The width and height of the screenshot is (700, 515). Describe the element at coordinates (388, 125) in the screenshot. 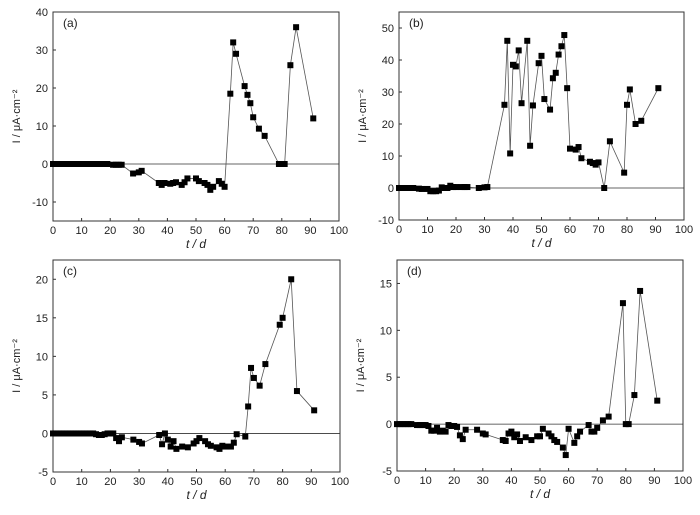

I see `y-tick-label: 20` at that location.